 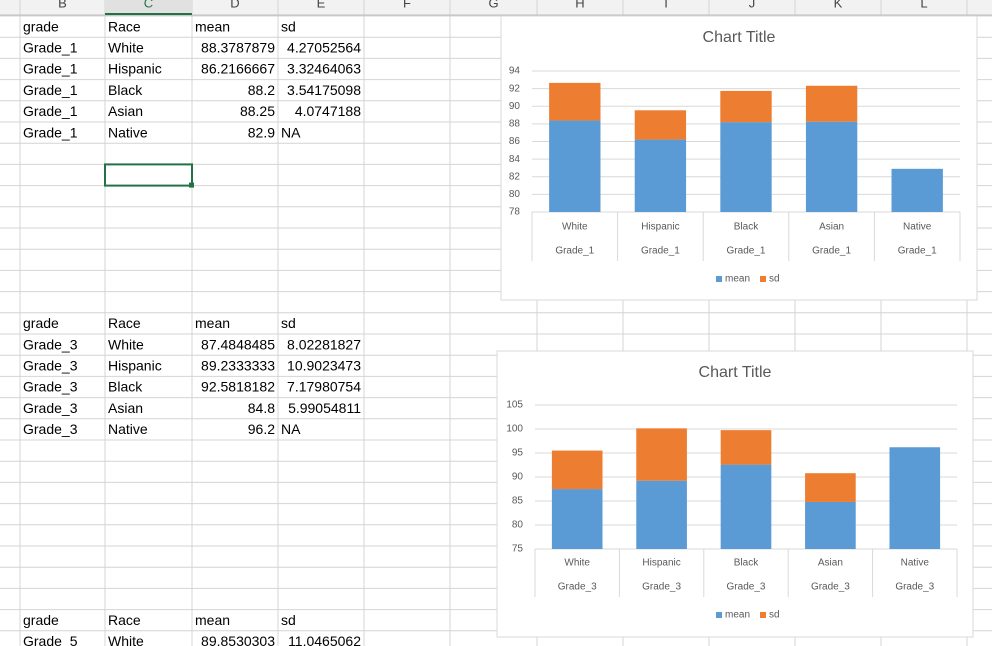 What do you see at coordinates (324, 366) in the screenshot?
I see `cell-text: 10.9023473` at bounding box center [324, 366].